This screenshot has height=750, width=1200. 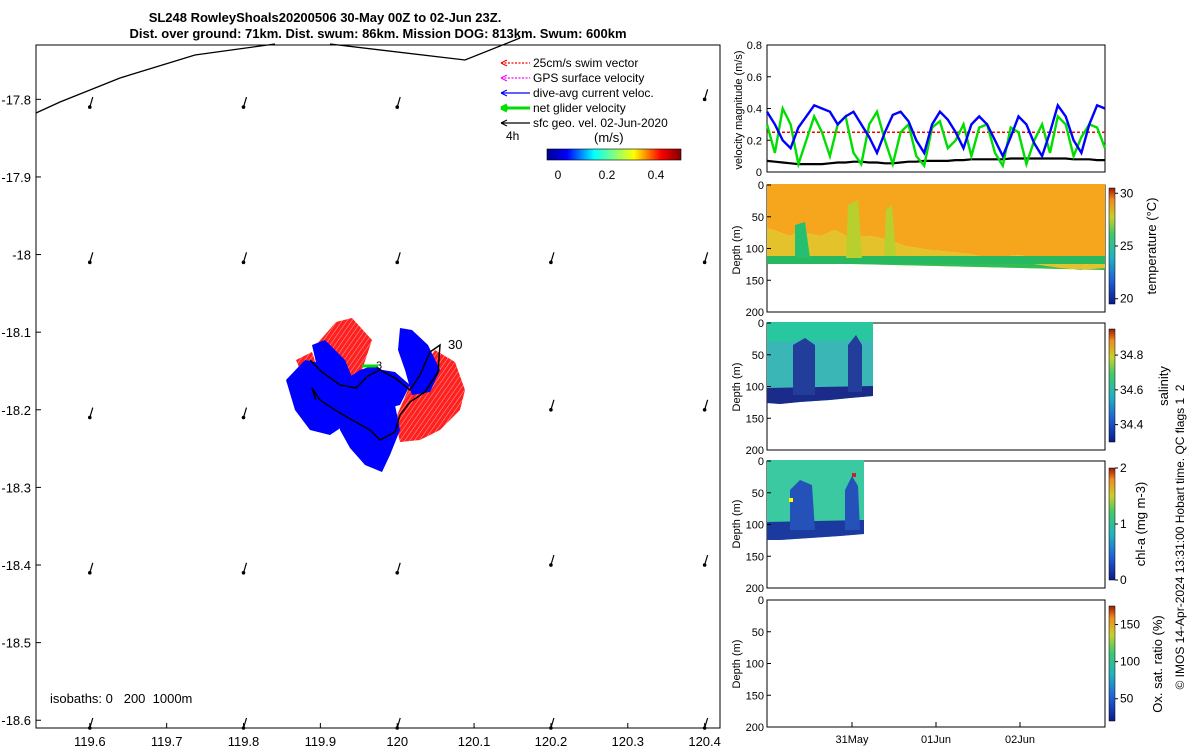 What do you see at coordinates (761, 462) in the screenshot?
I see `chla-y-tick-label: 0` at bounding box center [761, 462].